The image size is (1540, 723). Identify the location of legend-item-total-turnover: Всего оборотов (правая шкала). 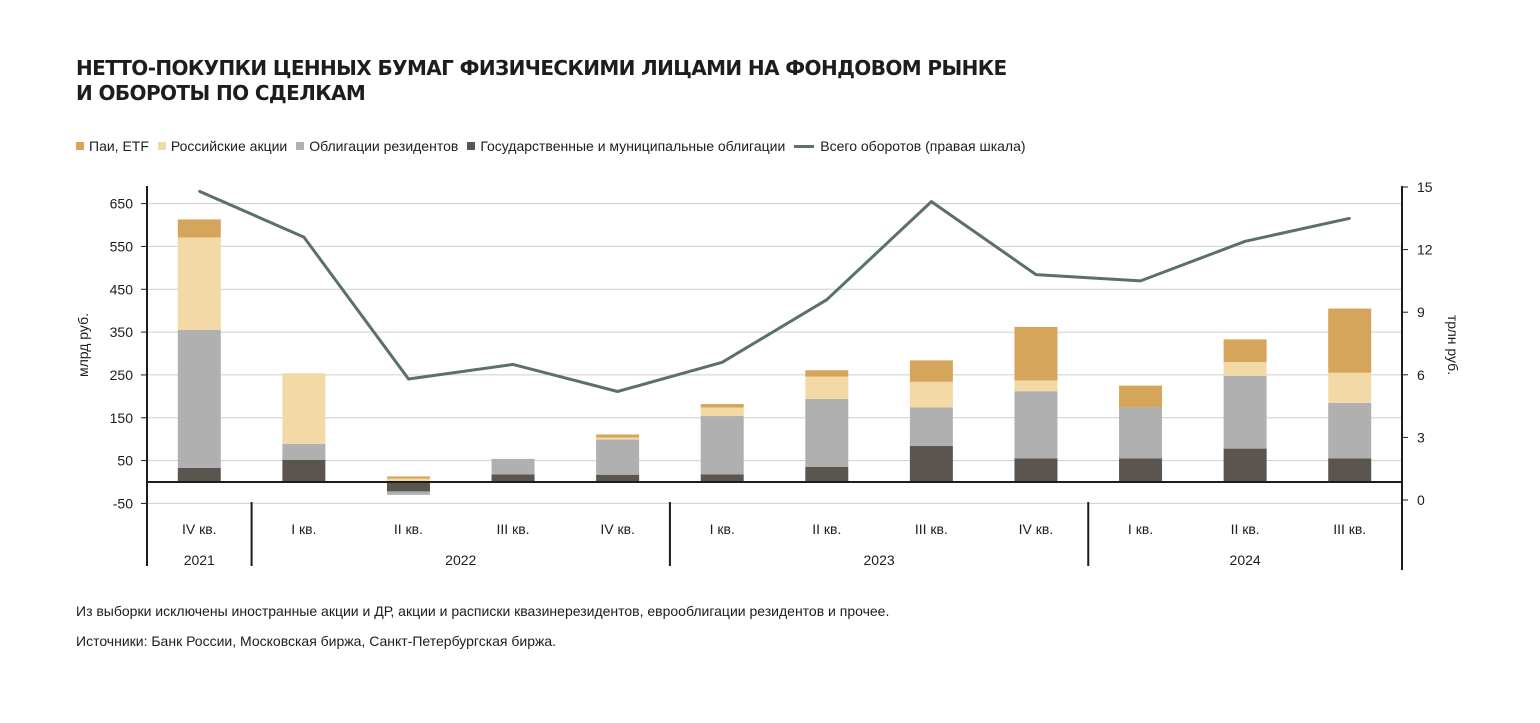
(910, 146).